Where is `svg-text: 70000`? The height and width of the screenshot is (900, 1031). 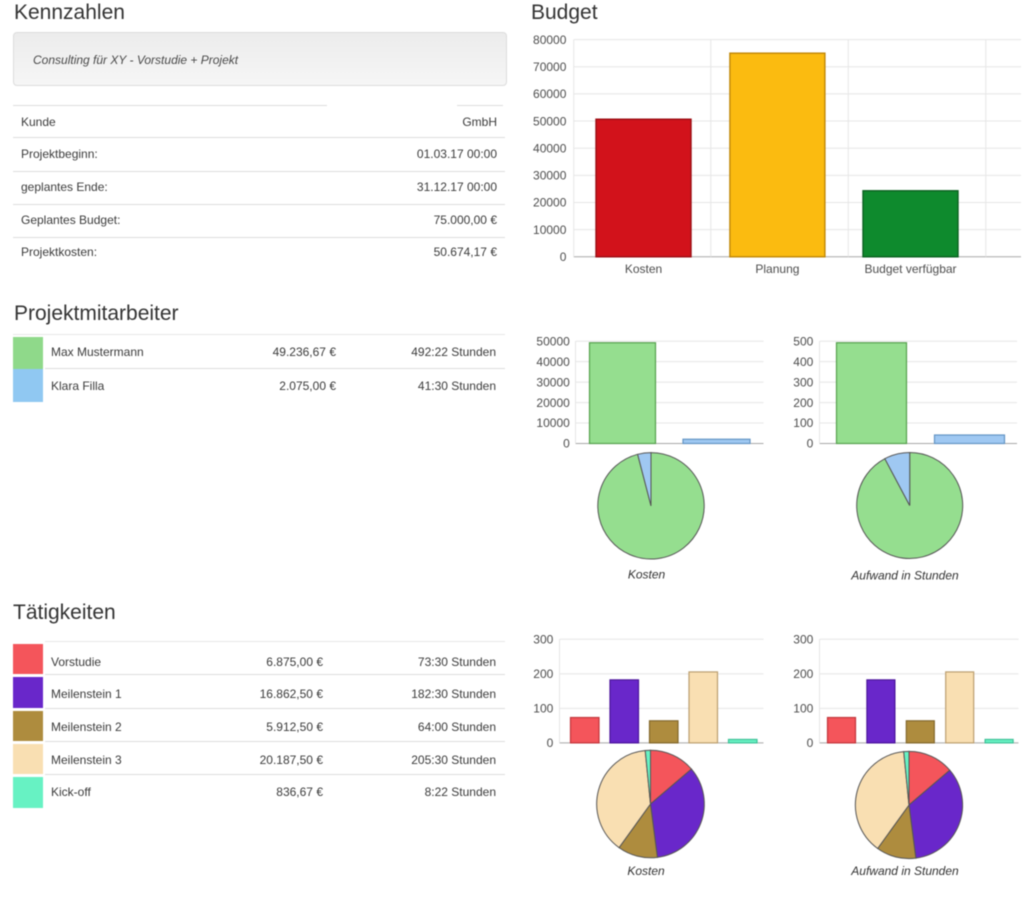
svg-text: 70000 is located at coordinates (550, 67).